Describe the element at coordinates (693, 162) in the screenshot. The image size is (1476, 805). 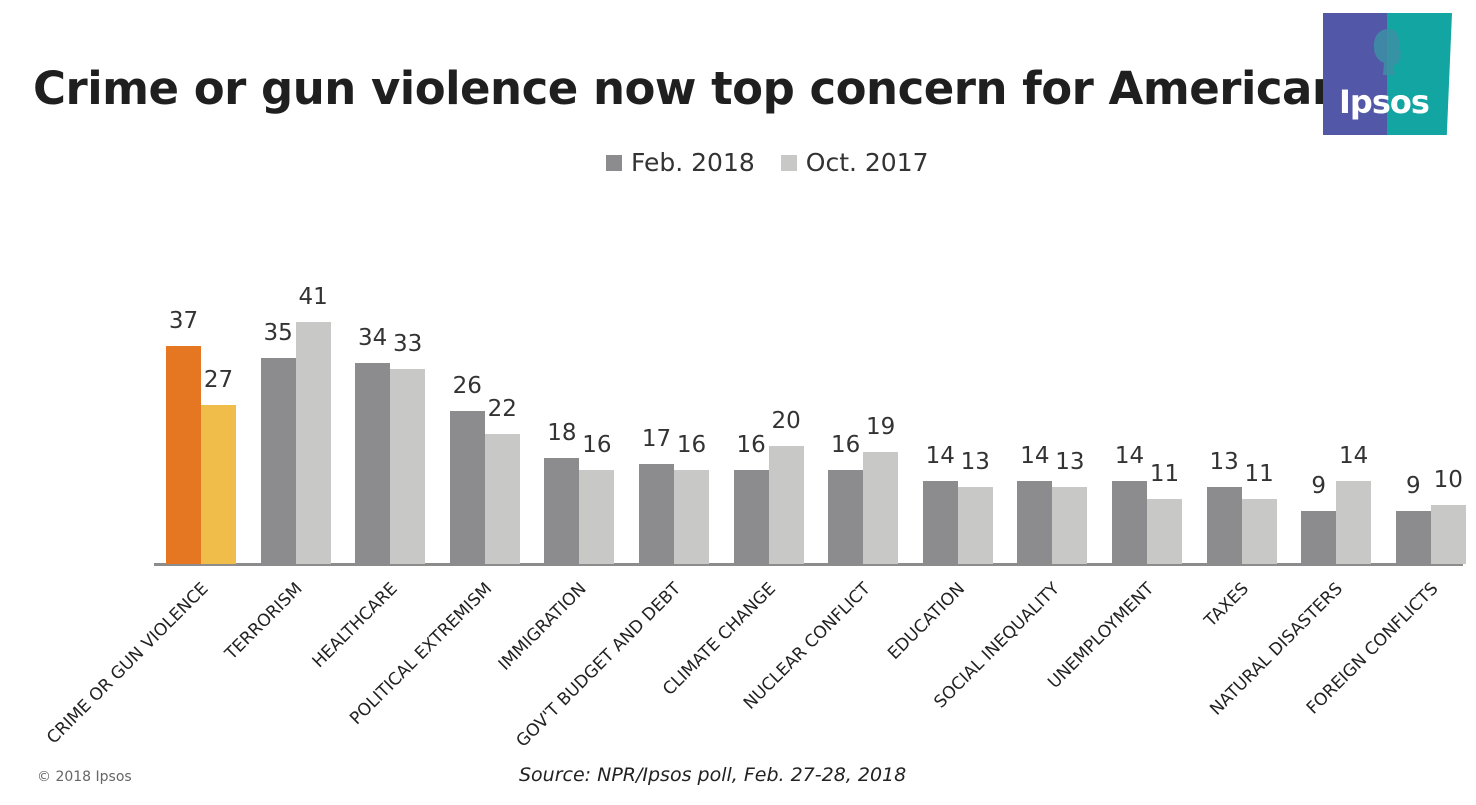
I see `legend-label-feb-2018: Feb. 2018` at that location.